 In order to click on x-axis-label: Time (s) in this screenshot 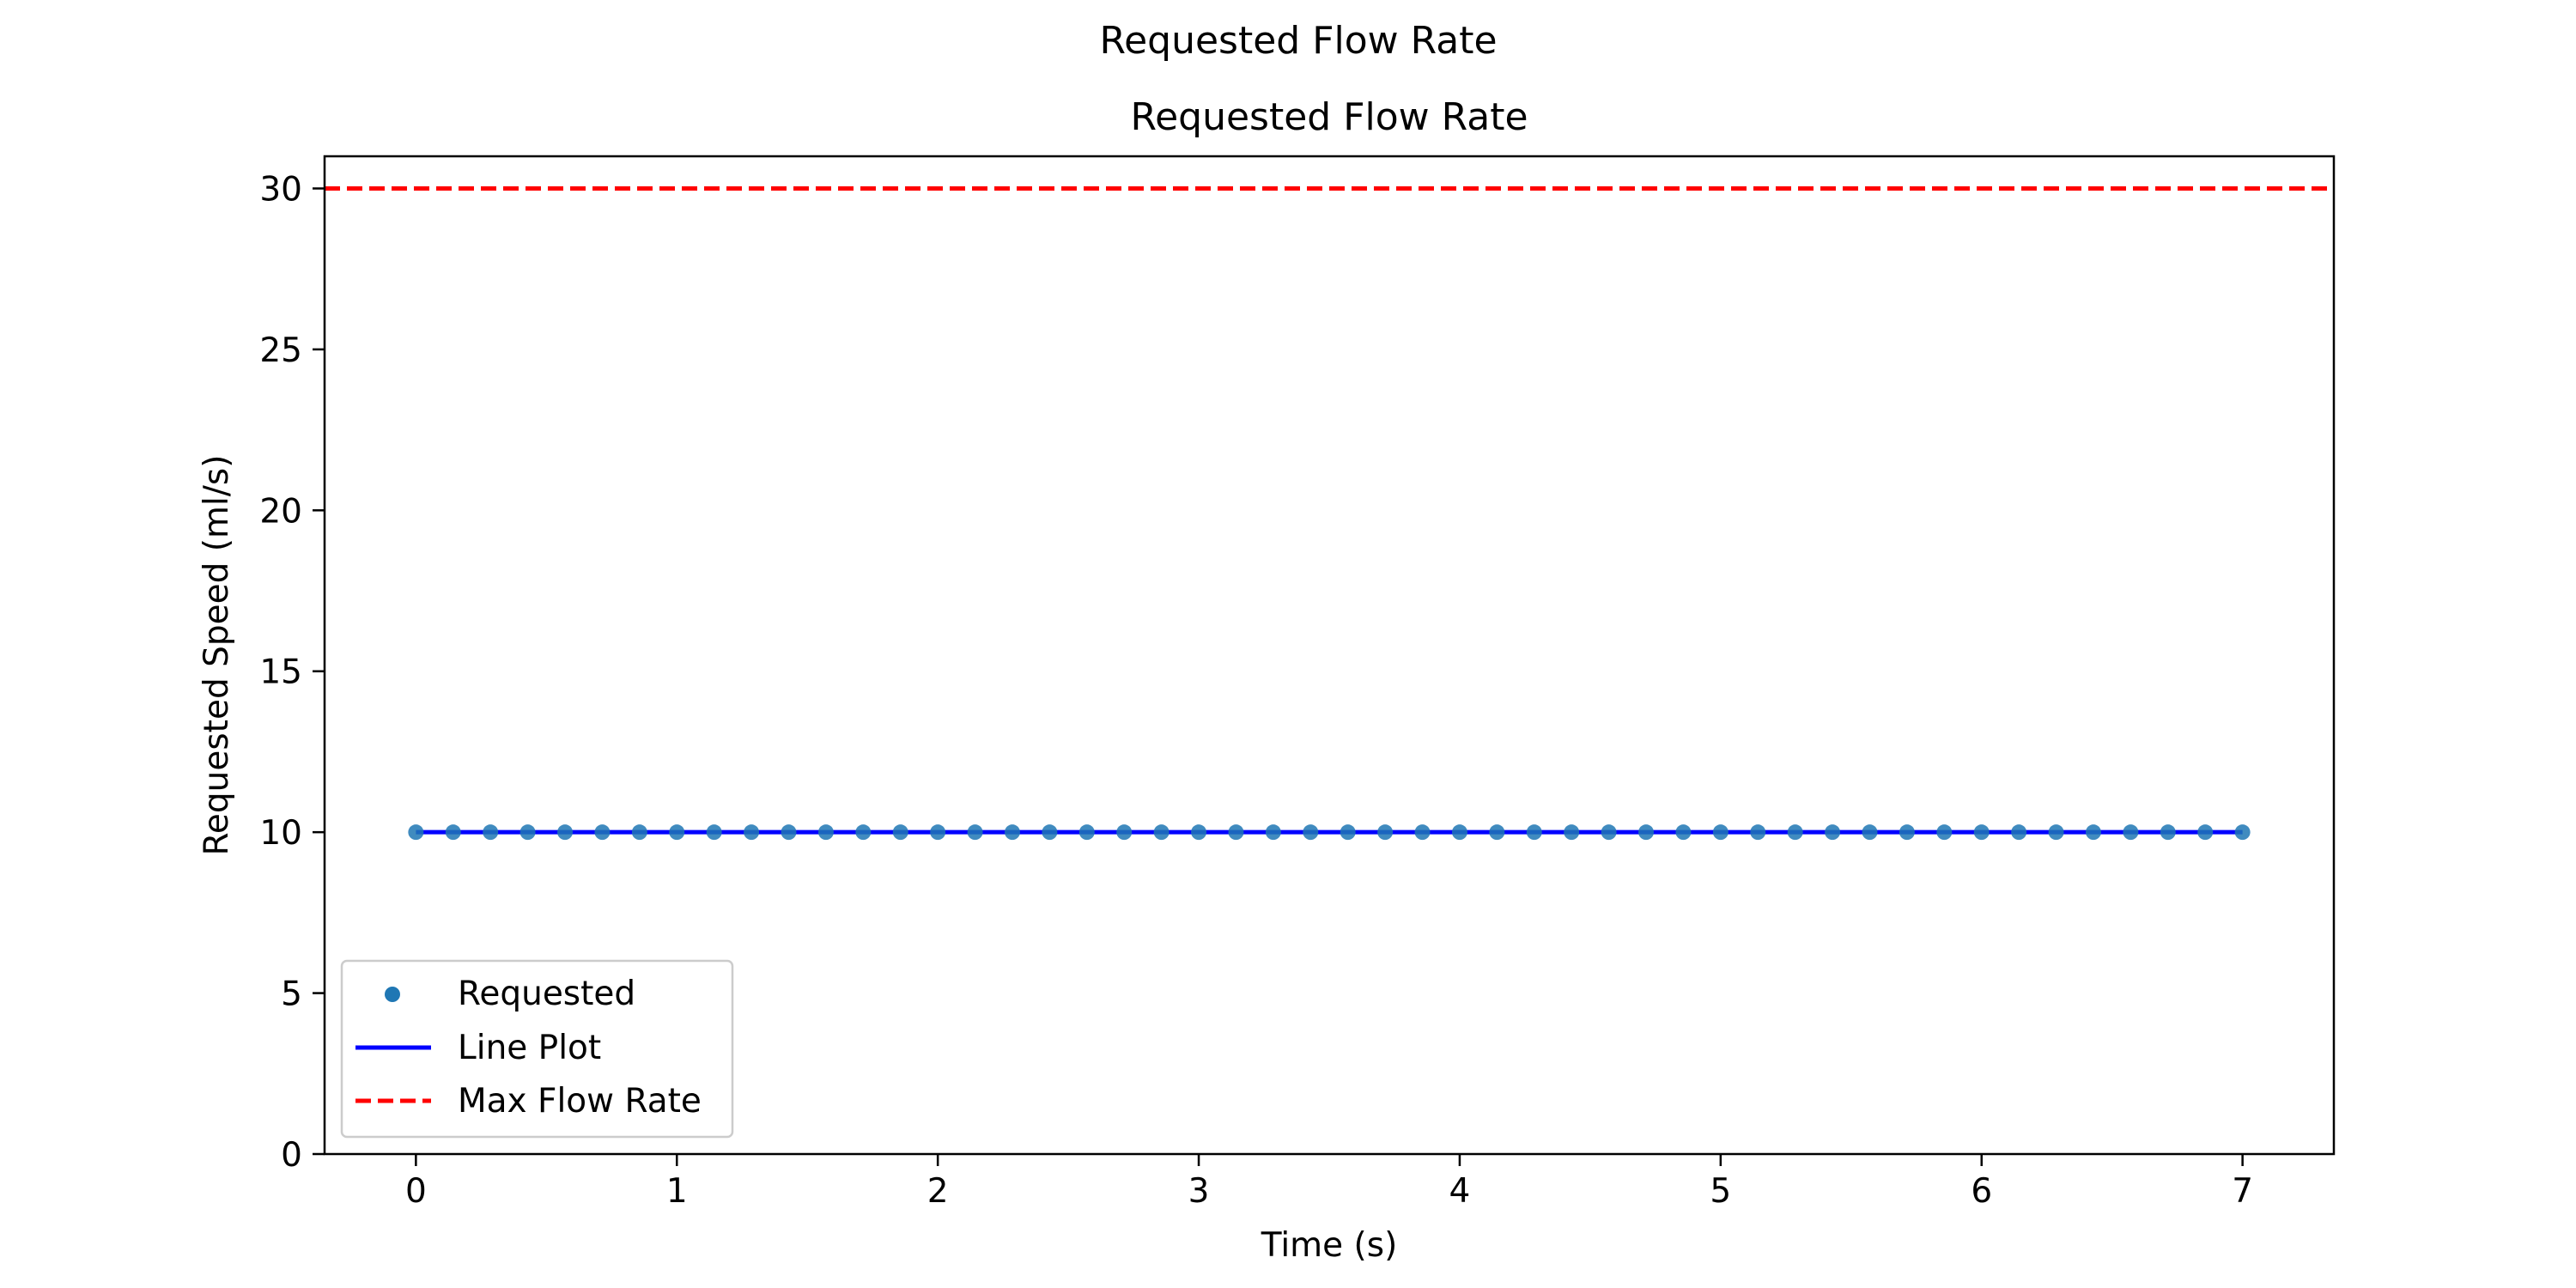, I will do `click(1330, 1246)`.